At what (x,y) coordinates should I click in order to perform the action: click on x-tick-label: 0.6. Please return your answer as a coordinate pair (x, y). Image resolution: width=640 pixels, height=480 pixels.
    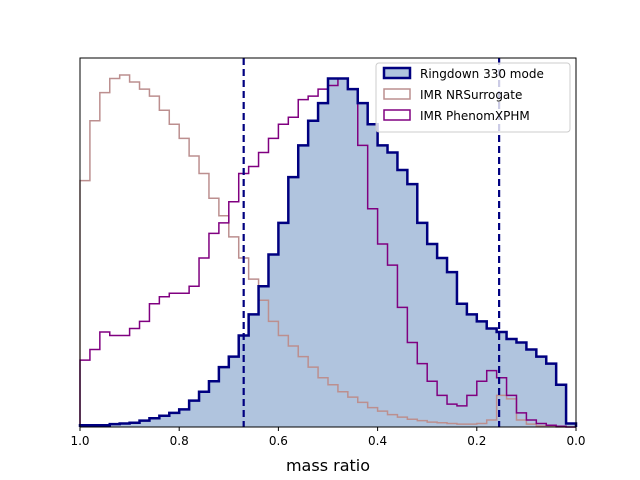
    Looking at the image, I should click on (278, 441).